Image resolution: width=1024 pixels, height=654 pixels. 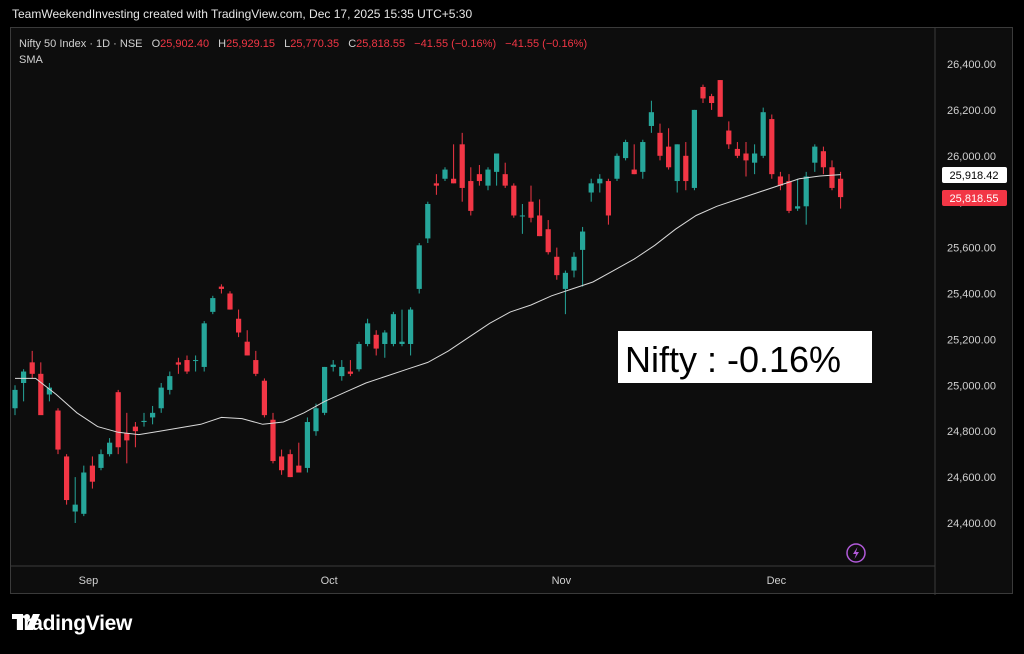 What do you see at coordinates (31, 60) in the screenshot?
I see `indicator-label-sma: SMA` at bounding box center [31, 60].